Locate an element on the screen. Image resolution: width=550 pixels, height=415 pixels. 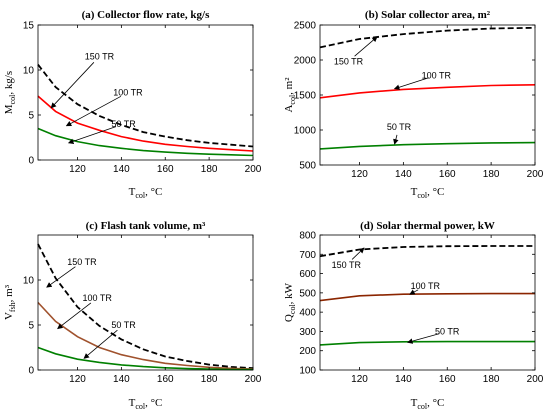
y-tick-label: 300 is located at coordinates (307, 332).